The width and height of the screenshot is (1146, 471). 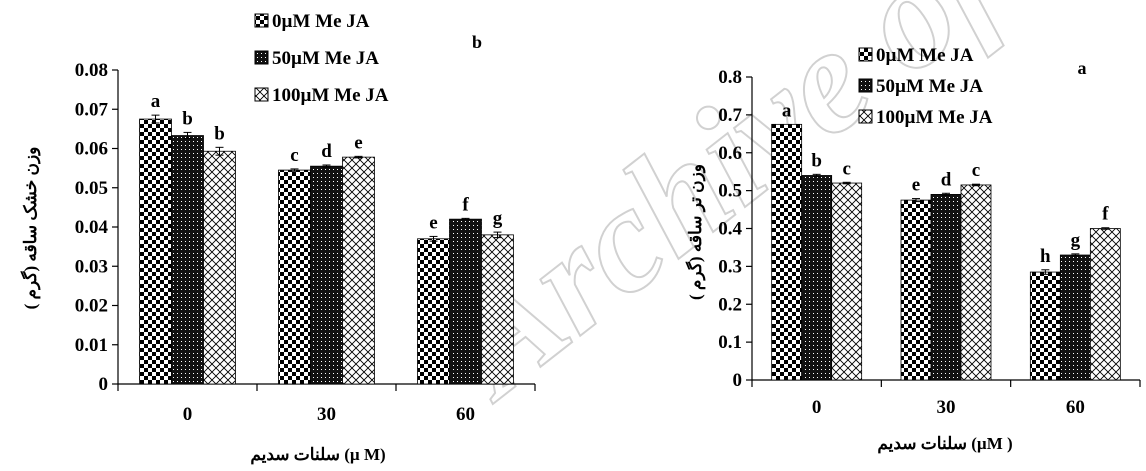 I want to click on y-tick-label: 0.08, so click(x=91, y=70).